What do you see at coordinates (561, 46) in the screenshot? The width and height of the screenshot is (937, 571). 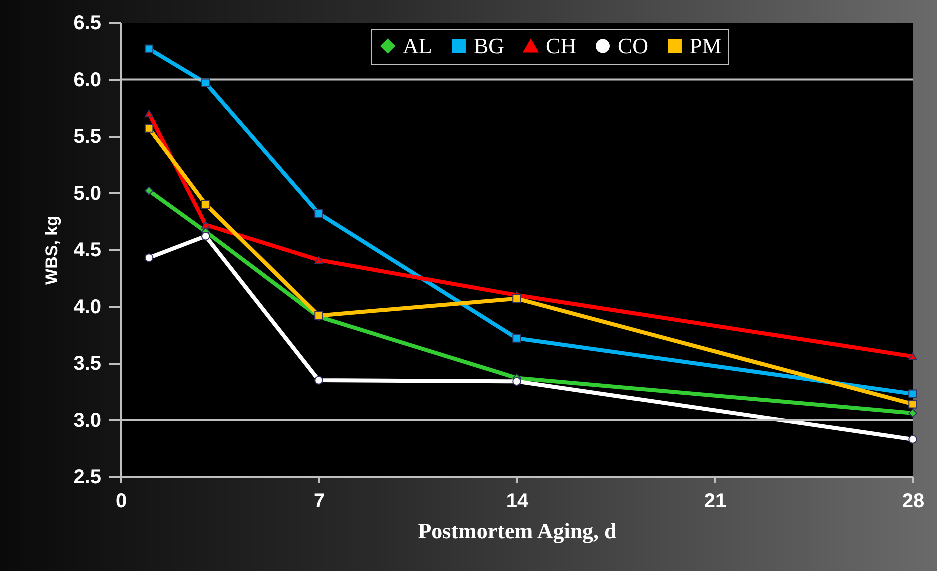 I see `legend-label: CH` at bounding box center [561, 46].